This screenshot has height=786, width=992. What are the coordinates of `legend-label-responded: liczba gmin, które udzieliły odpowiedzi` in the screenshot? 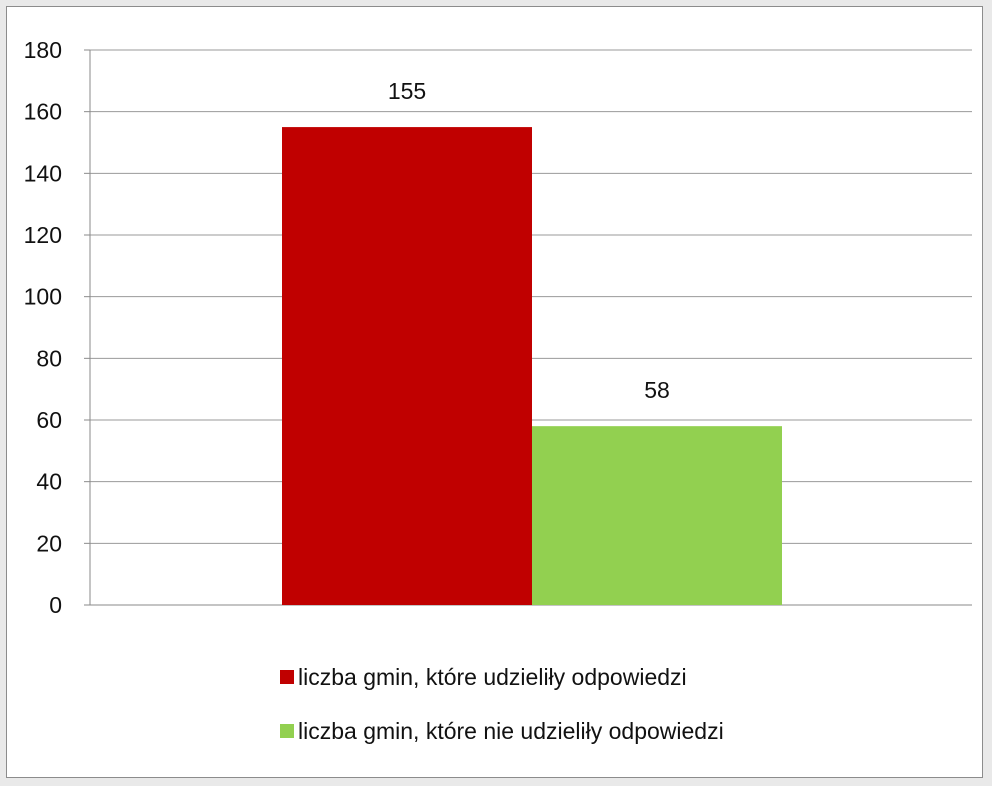 It's located at (492, 676).